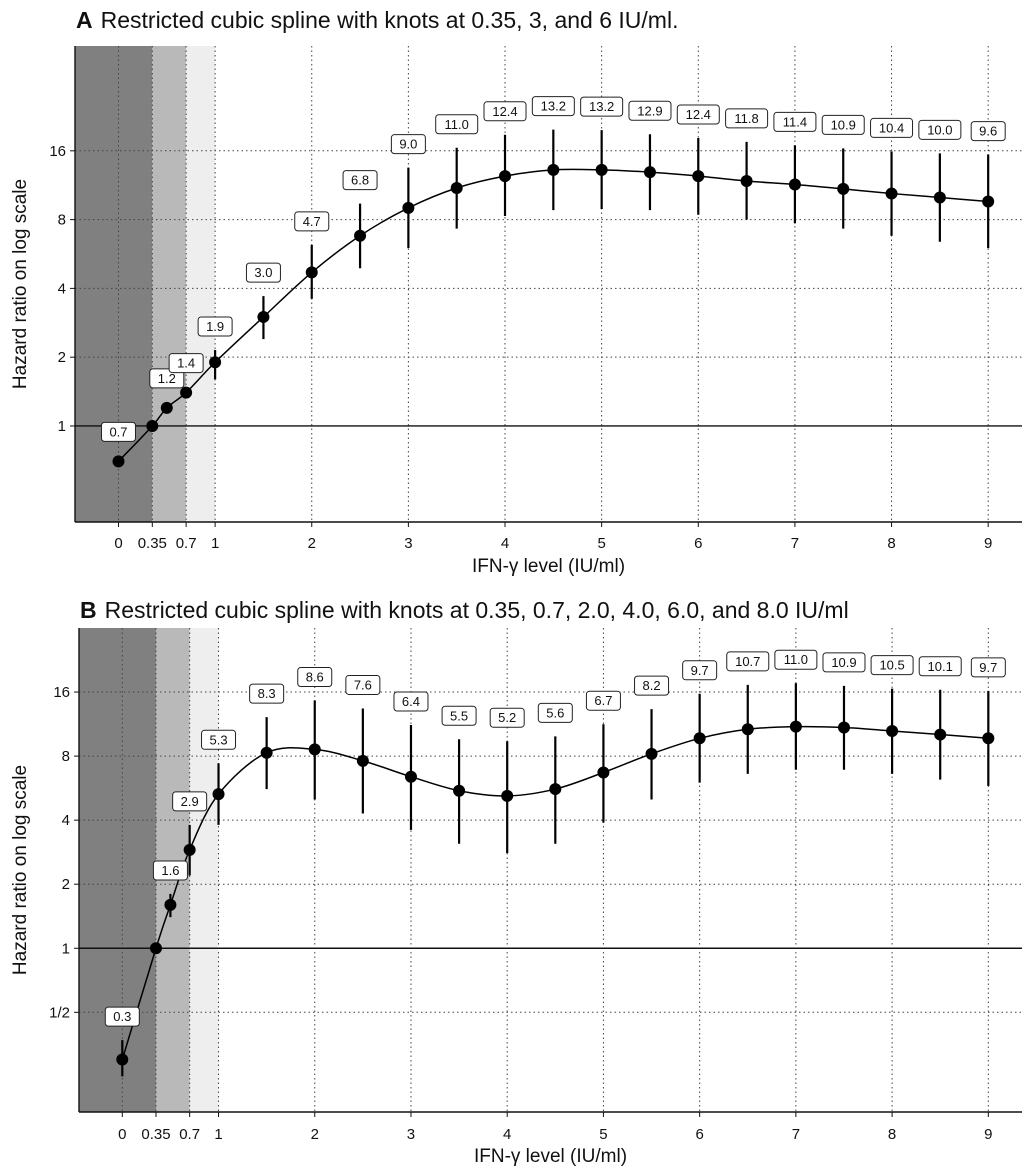 Image resolution: width=1024 pixels, height=1169 pixels. Describe the element at coordinates (843, 124) in the screenshot. I see `data-label: 10.9` at that location.